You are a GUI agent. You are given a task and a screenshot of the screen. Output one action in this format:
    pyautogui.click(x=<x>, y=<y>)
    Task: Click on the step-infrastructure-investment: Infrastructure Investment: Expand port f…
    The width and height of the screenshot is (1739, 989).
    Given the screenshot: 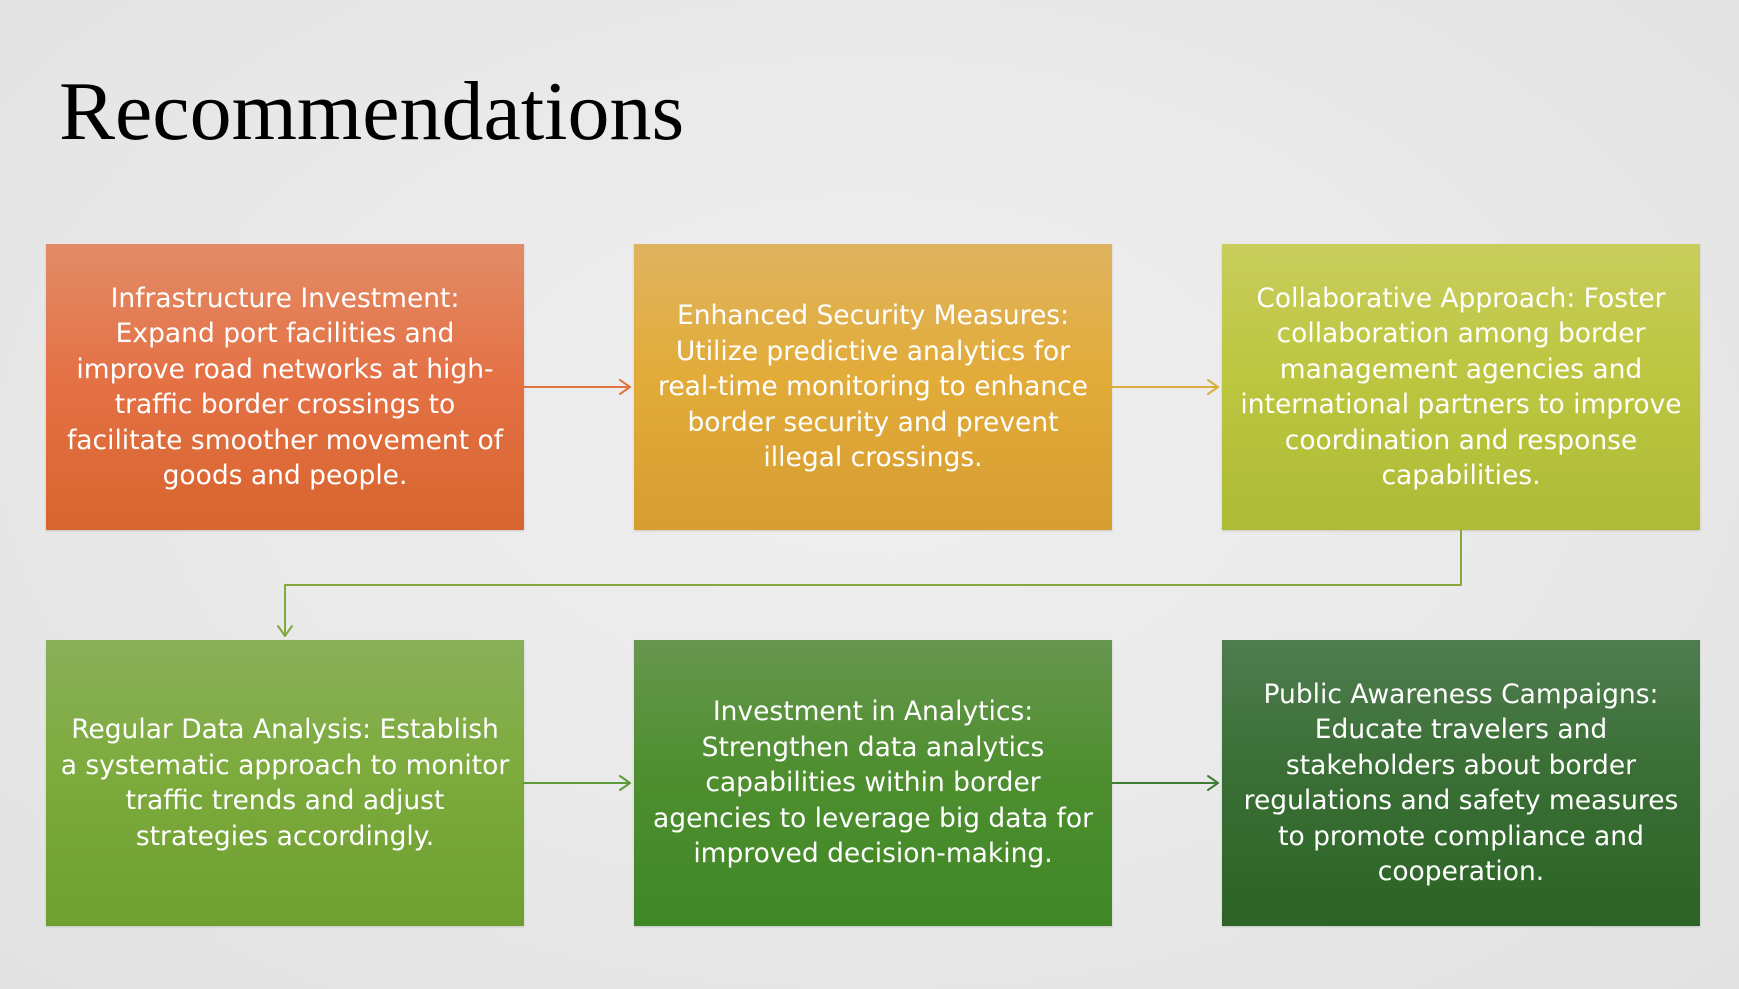 What is the action you would take?
    pyautogui.click(x=285, y=387)
    